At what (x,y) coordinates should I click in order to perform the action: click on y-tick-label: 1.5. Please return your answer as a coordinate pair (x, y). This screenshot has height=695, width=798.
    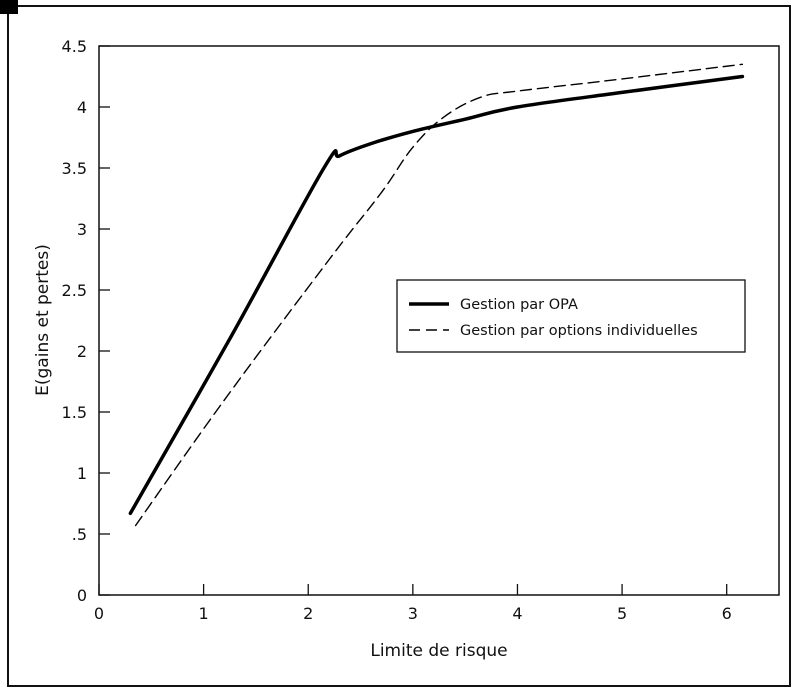
    Looking at the image, I should click on (74, 412).